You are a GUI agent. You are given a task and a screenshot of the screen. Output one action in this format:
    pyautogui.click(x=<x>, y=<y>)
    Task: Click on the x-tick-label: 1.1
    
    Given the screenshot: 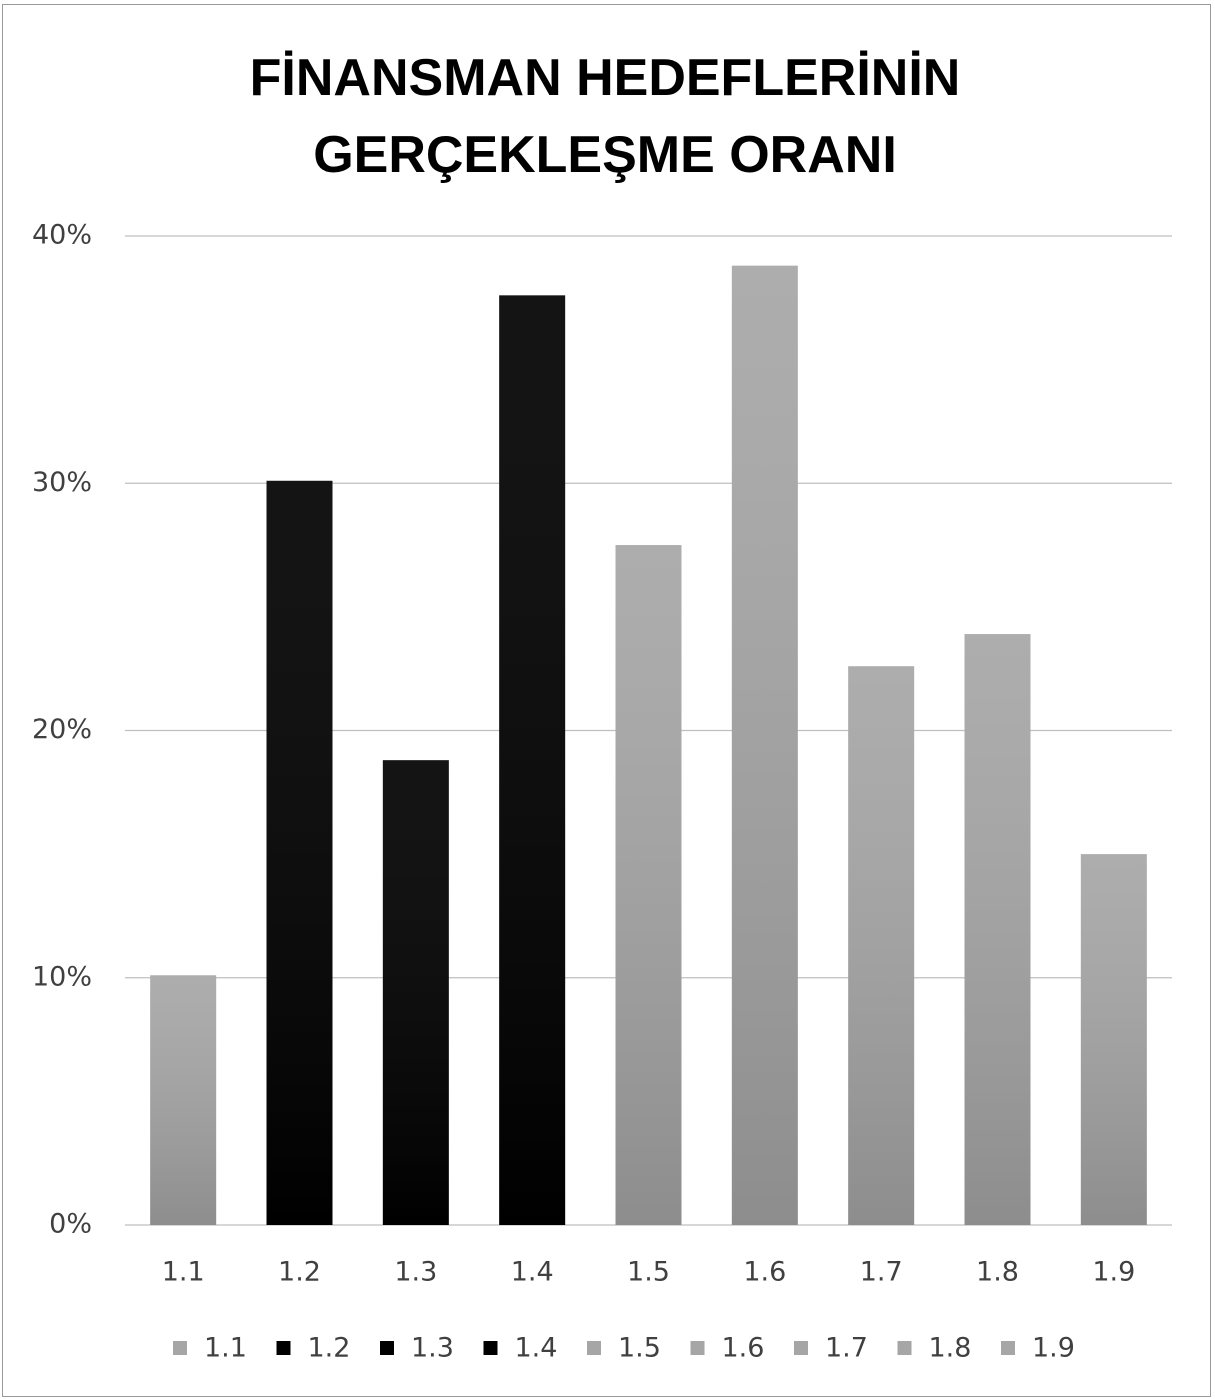 What is the action you would take?
    pyautogui.click(x=183, y=1272)
    